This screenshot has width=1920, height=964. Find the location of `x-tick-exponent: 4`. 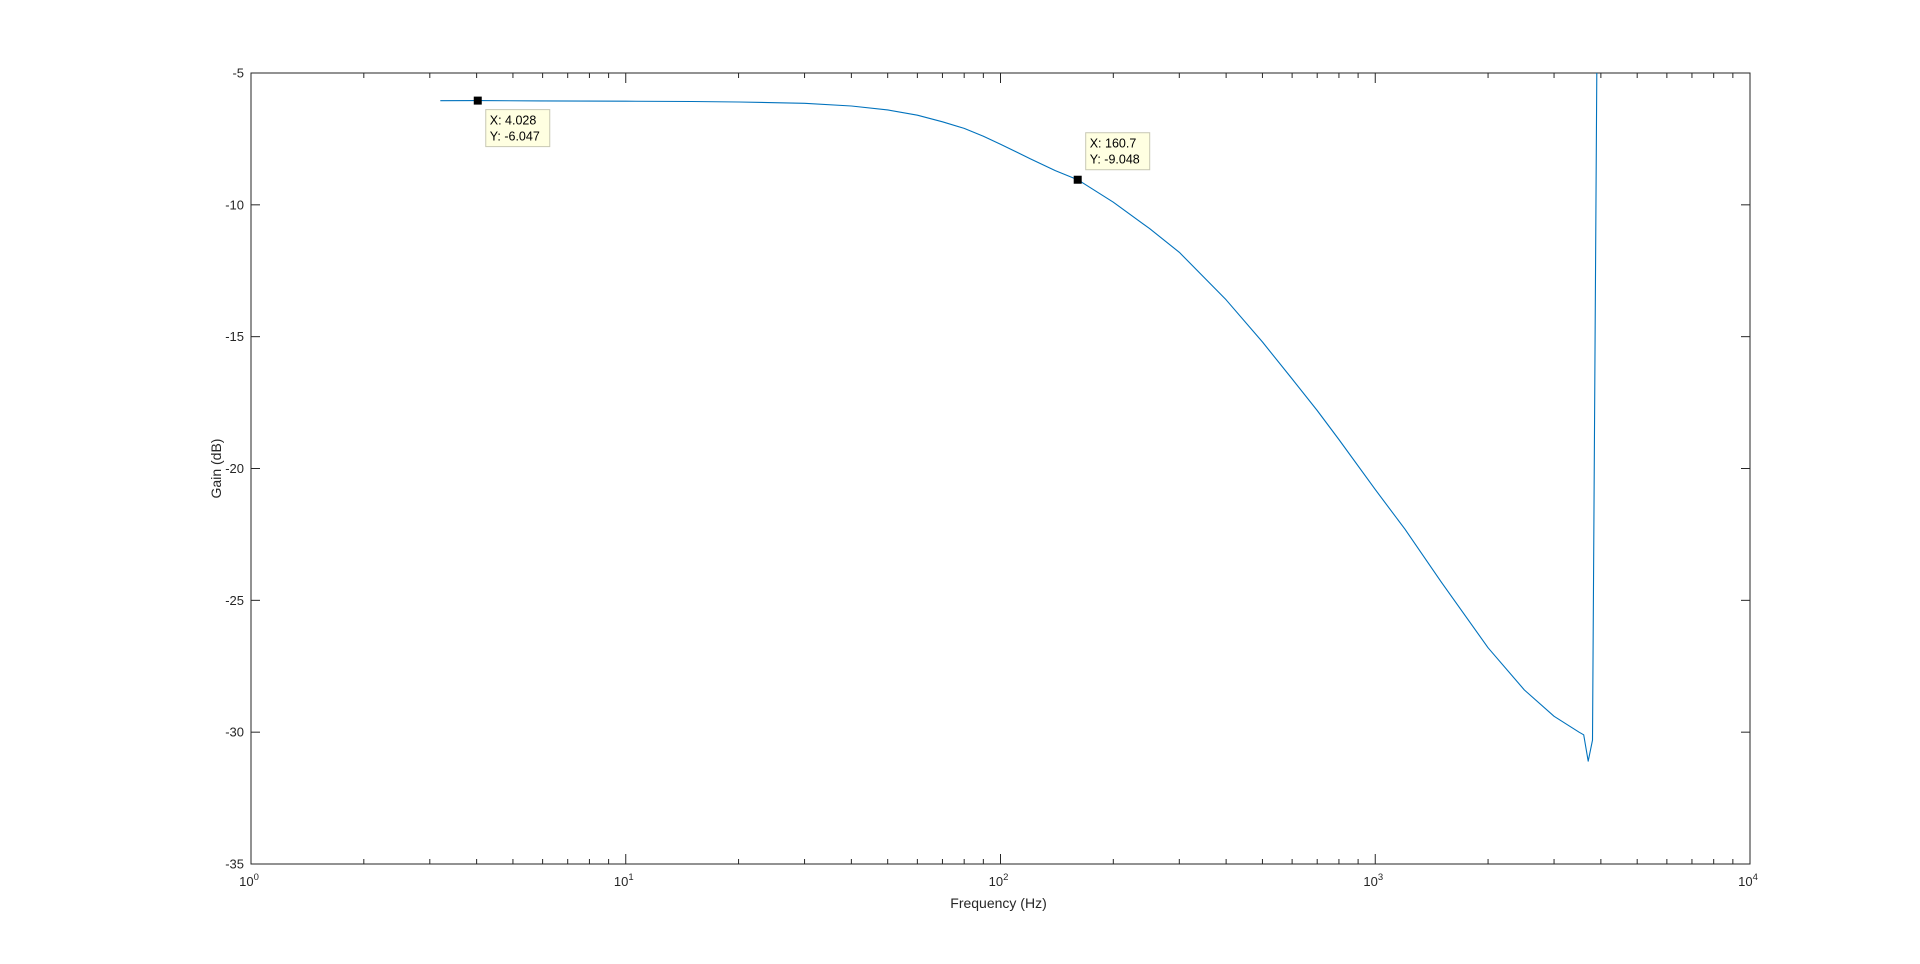

x-tick-exponent: 4 is located at coordinates (1755, 877).